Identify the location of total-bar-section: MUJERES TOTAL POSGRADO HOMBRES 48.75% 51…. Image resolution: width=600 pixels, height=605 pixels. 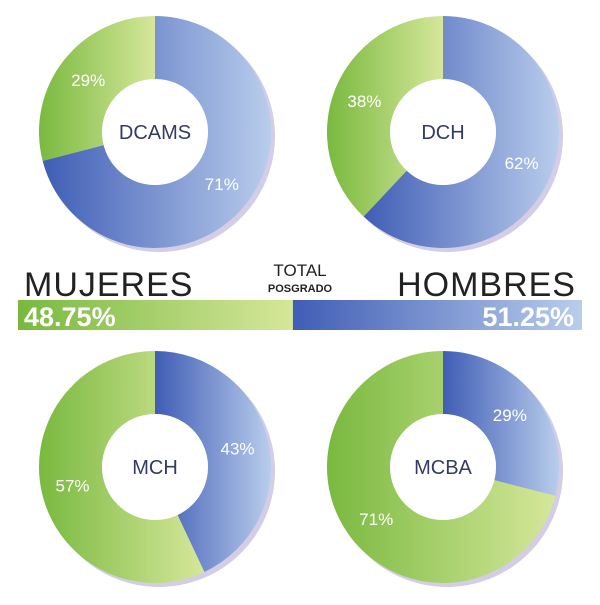
(300, 296).